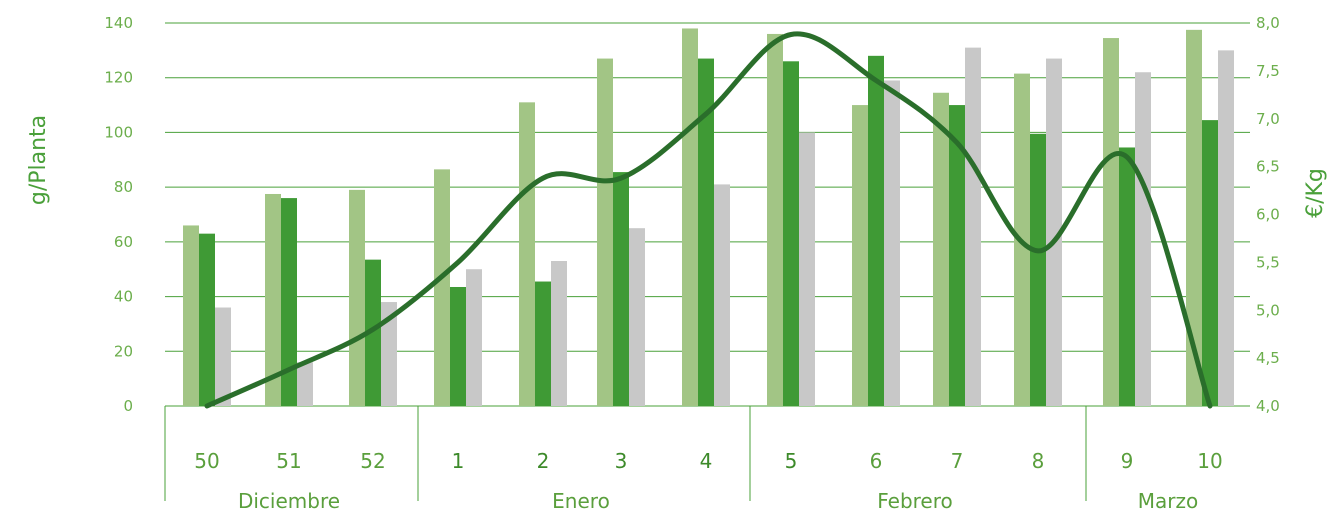  What do you see at coordinates (128, 406) in the screenshot?
I see `left-tick-label: 0` at bounding box center [128, 406].